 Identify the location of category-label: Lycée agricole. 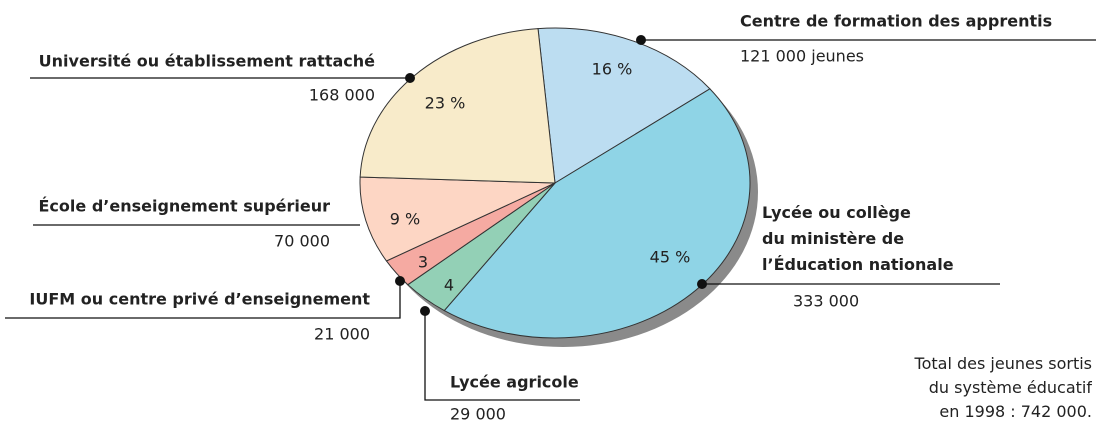
(514, 382).